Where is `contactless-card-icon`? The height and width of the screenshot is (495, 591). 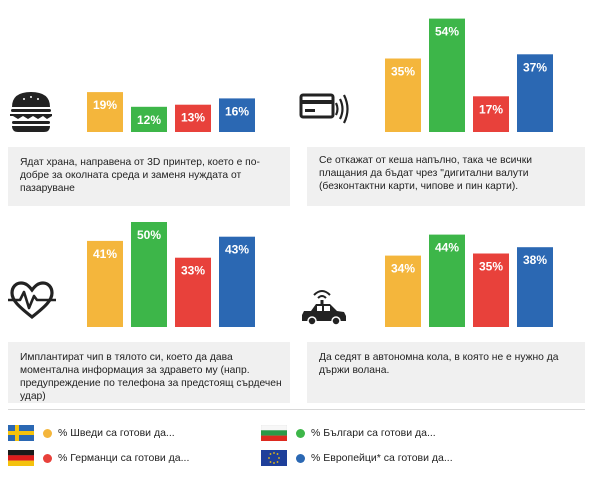 contactless-card-icon is located at coordinates (324, 108).